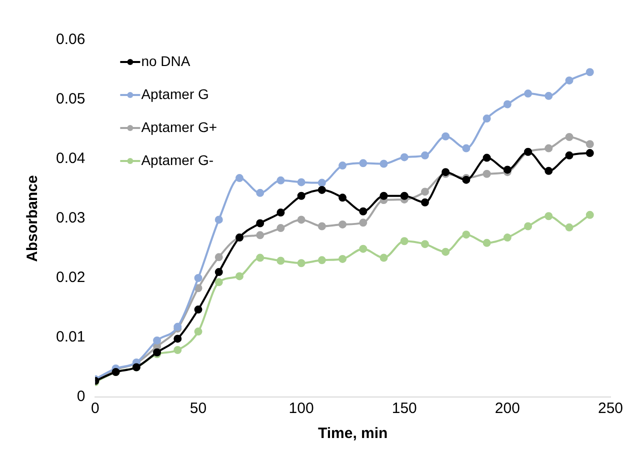 The height and width of the screenshot is (457, 626). Describe the element at coordinates (33, 218) in the screenshot. I see `y-axis-title: Absorbance` at that location.